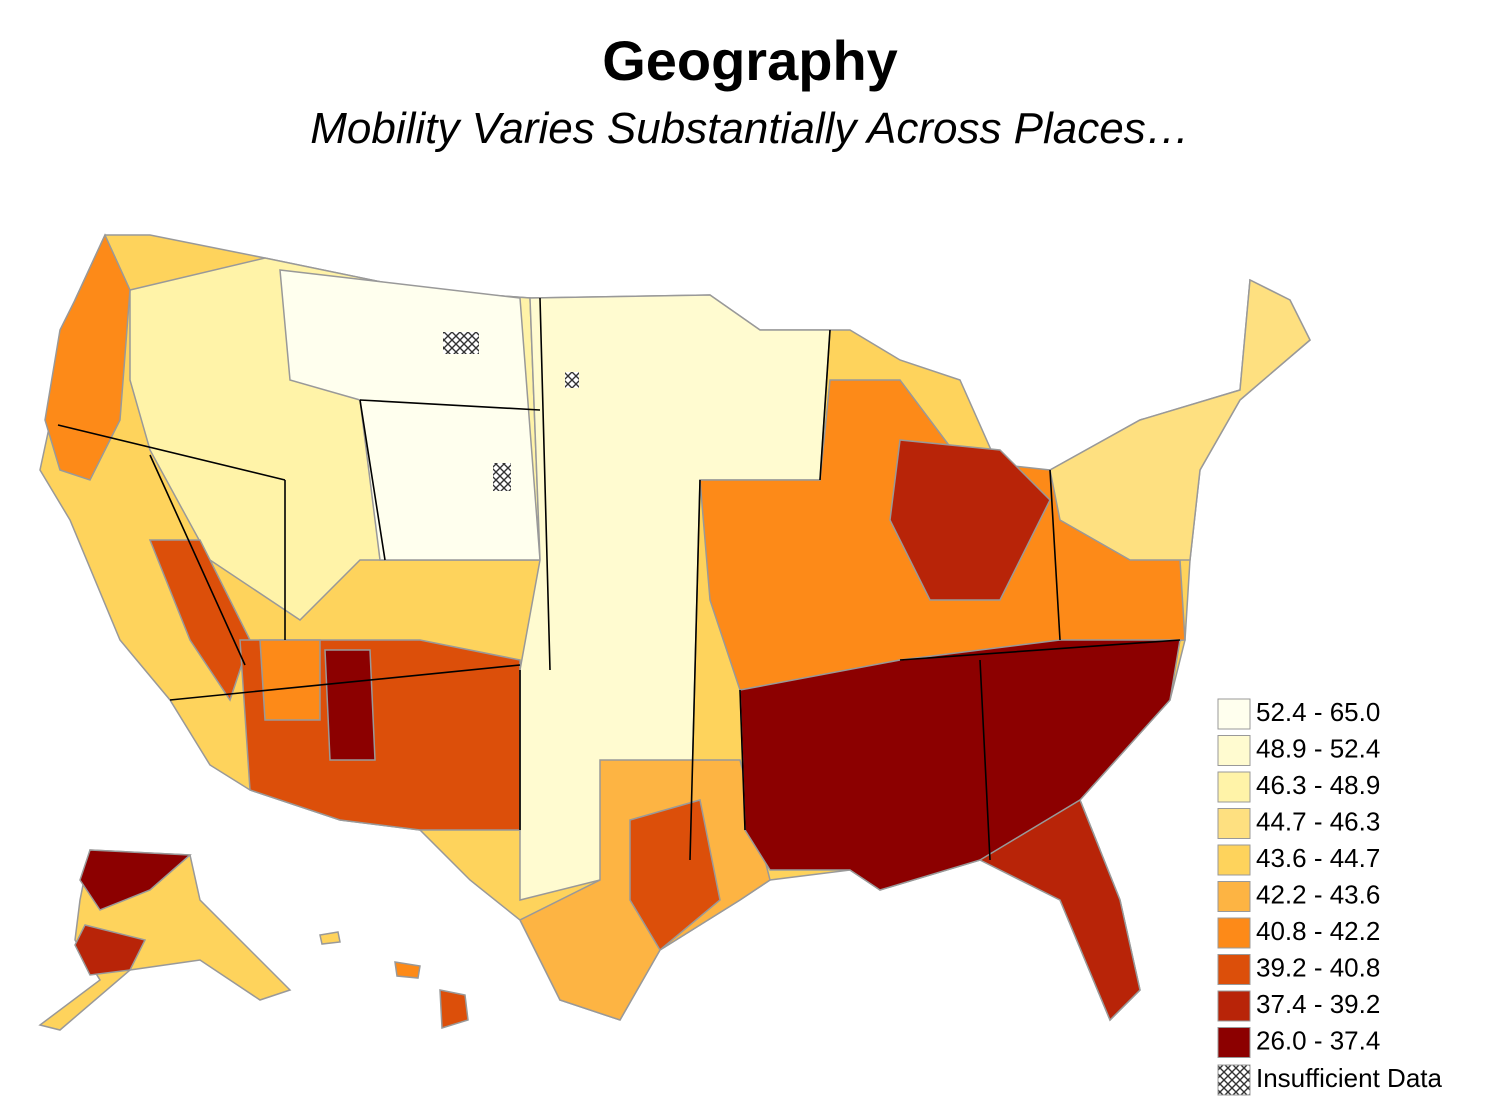  Describe the element at coordinates (1318, 894) in the screenshot. I see `legend-label: 42.2 - 43.6` at that location.